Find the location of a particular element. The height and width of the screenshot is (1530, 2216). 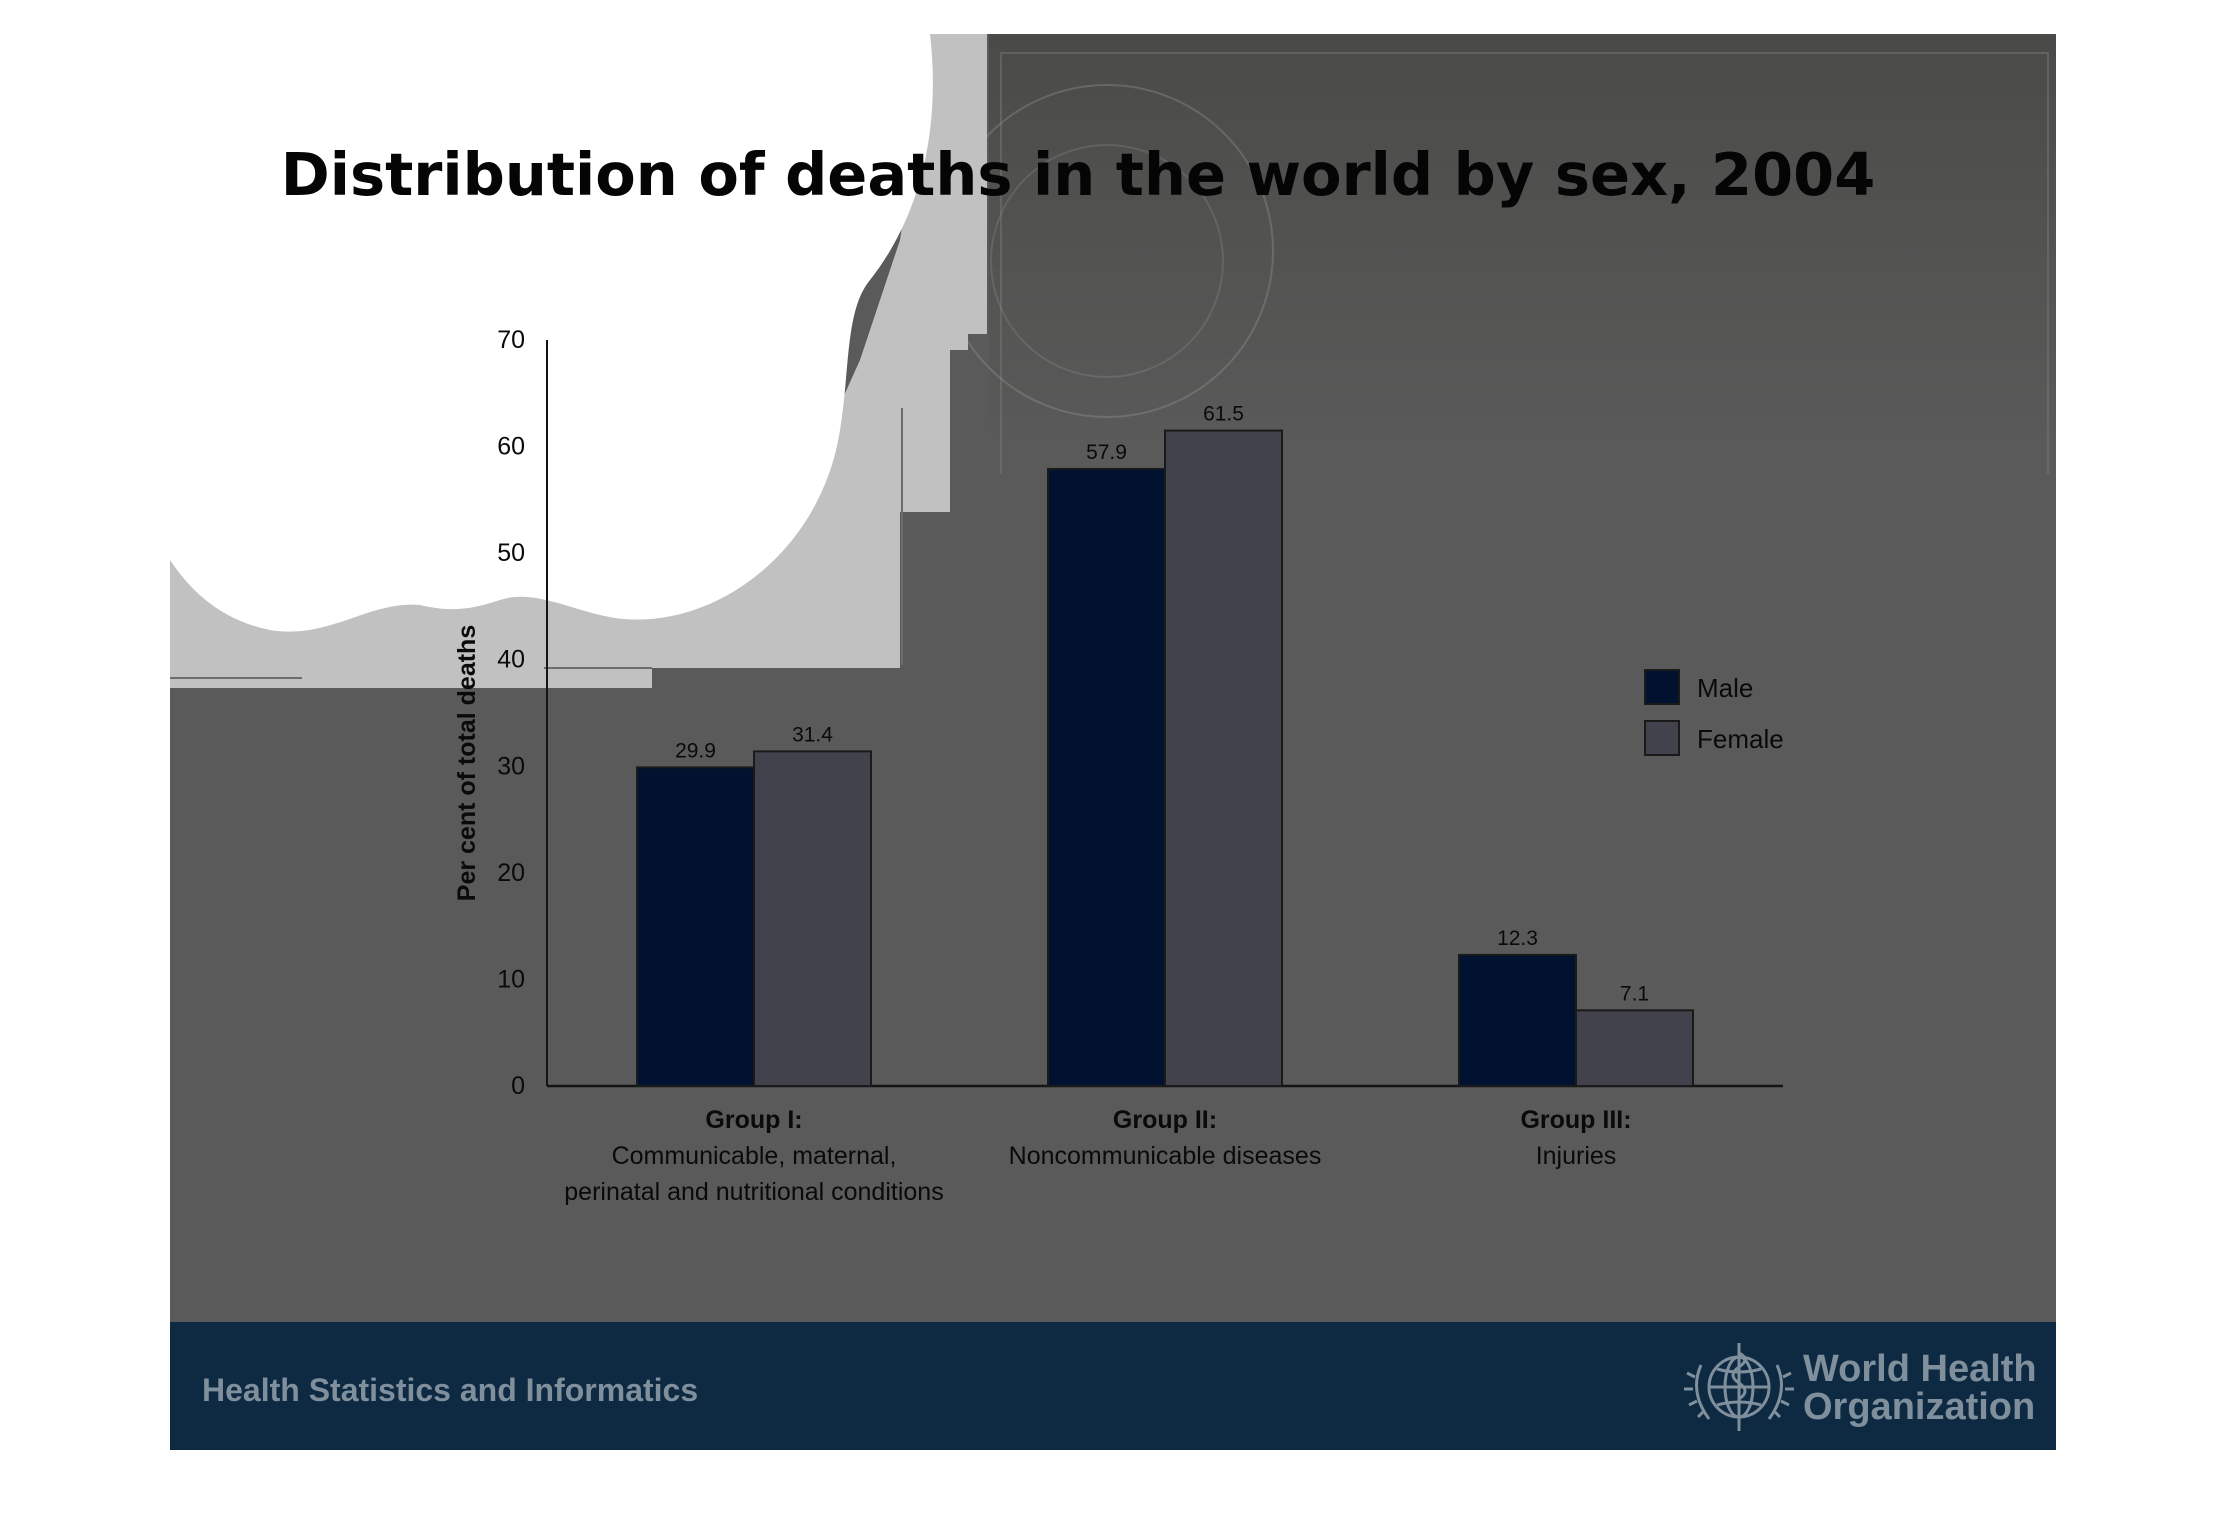

org-name-line1: World Health is located at coordinates (1920, 1369).